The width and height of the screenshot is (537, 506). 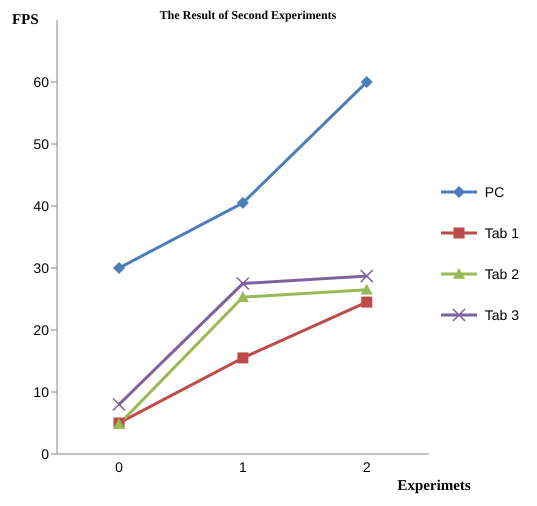 I want to click on x-axis-title: Experimets, so click(x=434, y=486).